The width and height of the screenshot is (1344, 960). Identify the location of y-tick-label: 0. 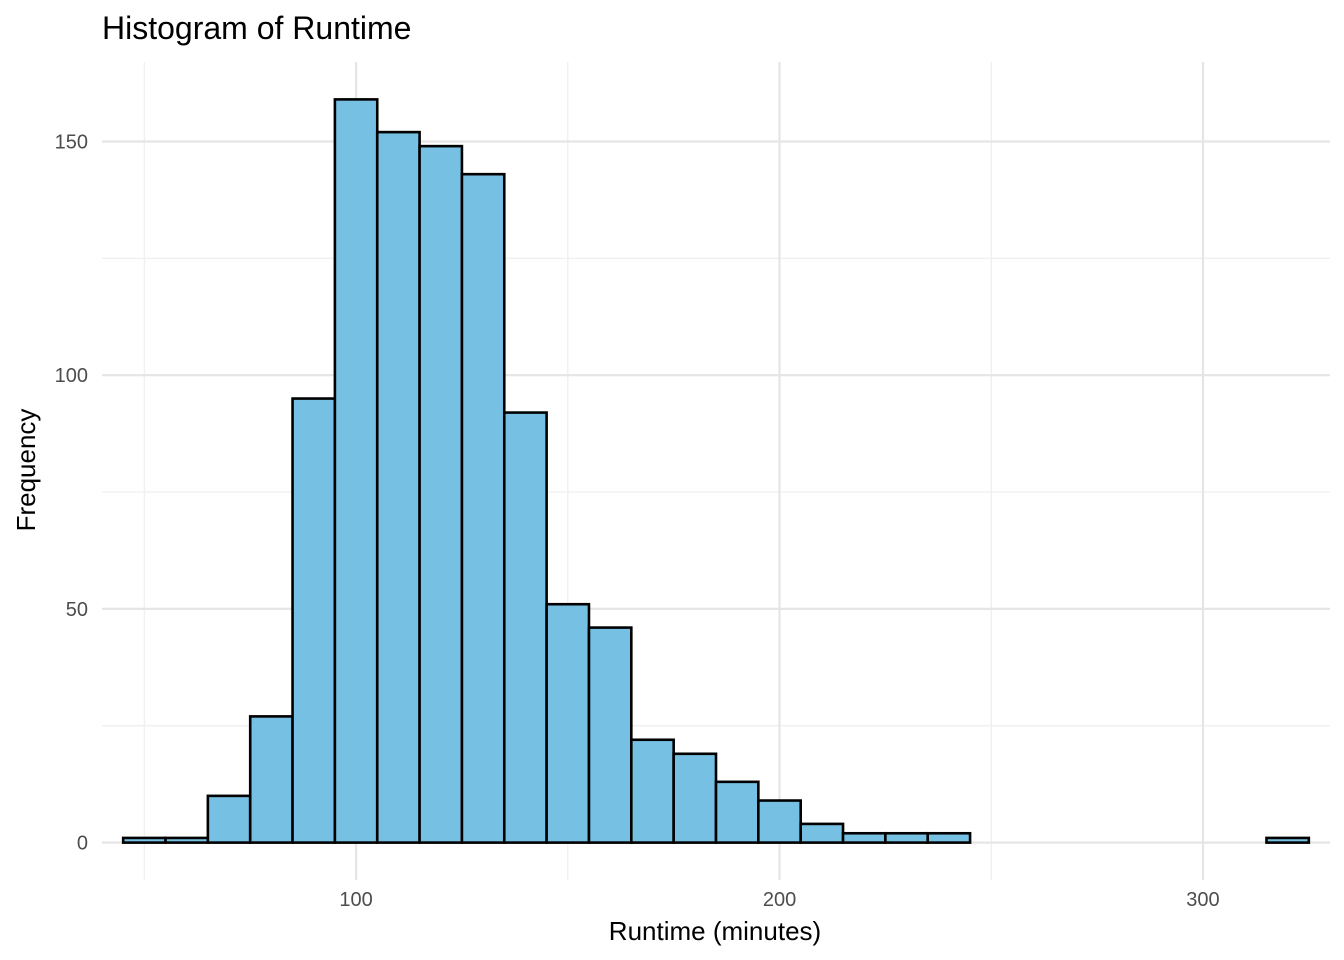
(82, 844).